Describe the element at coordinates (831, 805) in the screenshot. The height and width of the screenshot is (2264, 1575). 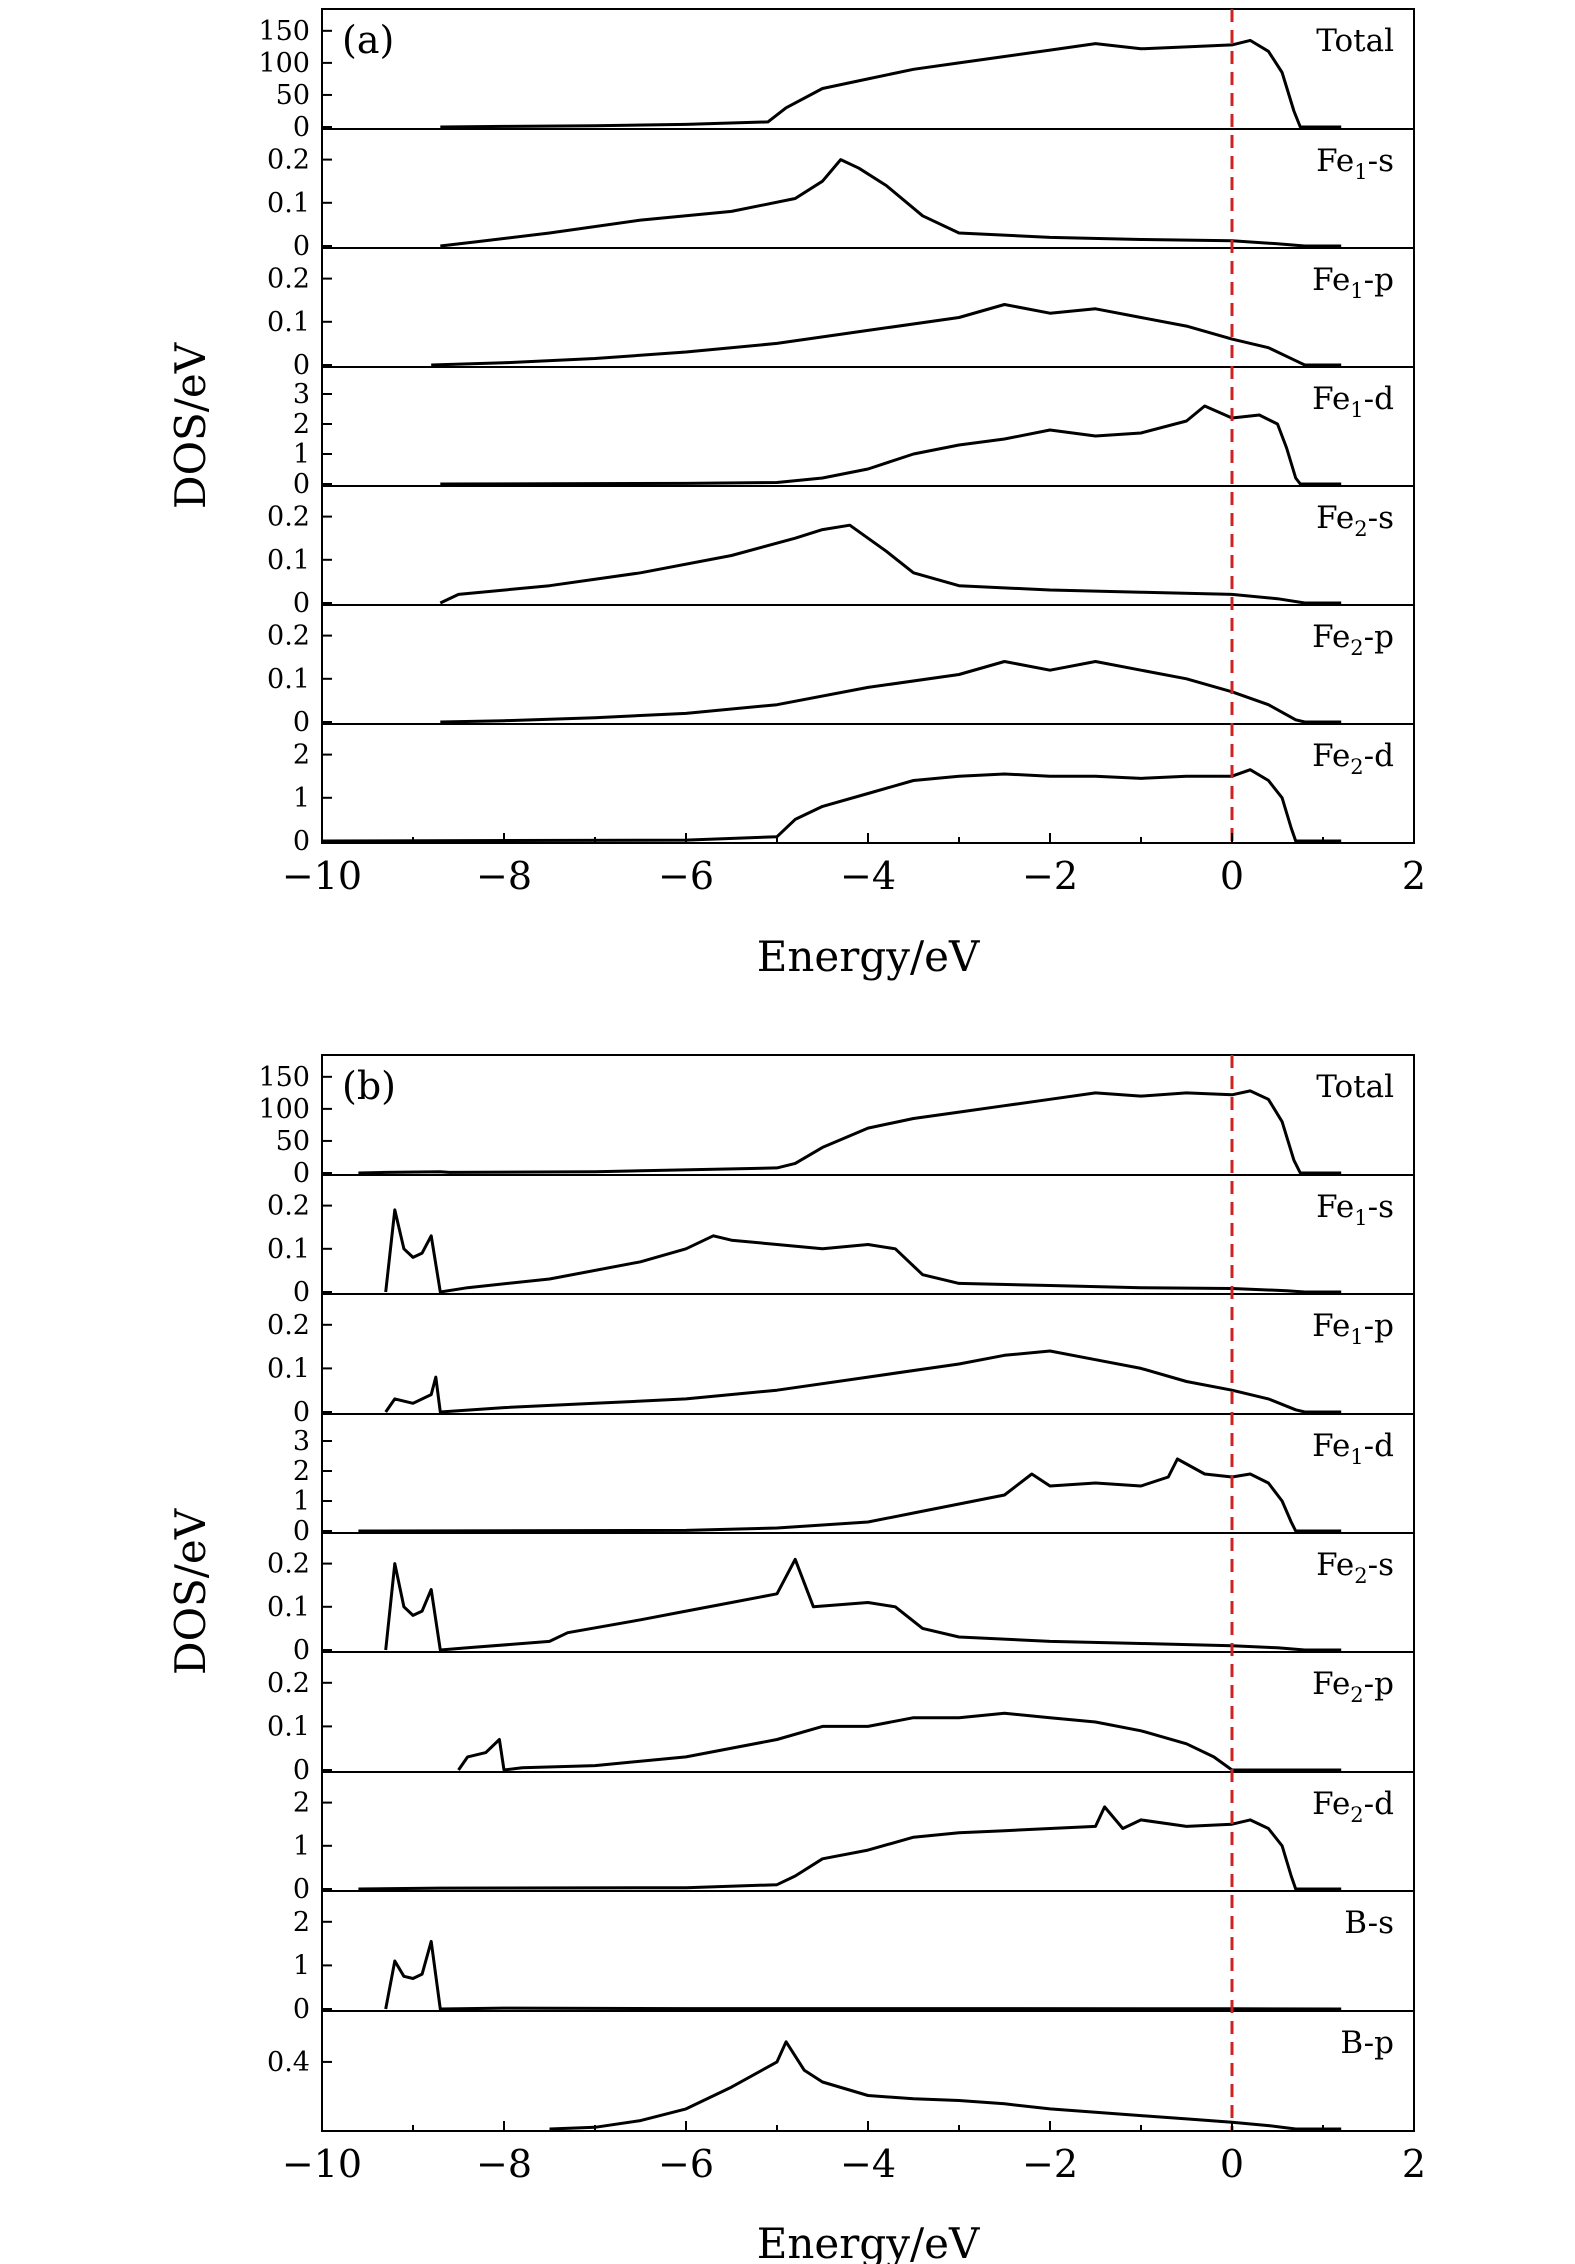
I see `dos-curve-fe2-d` at that location.